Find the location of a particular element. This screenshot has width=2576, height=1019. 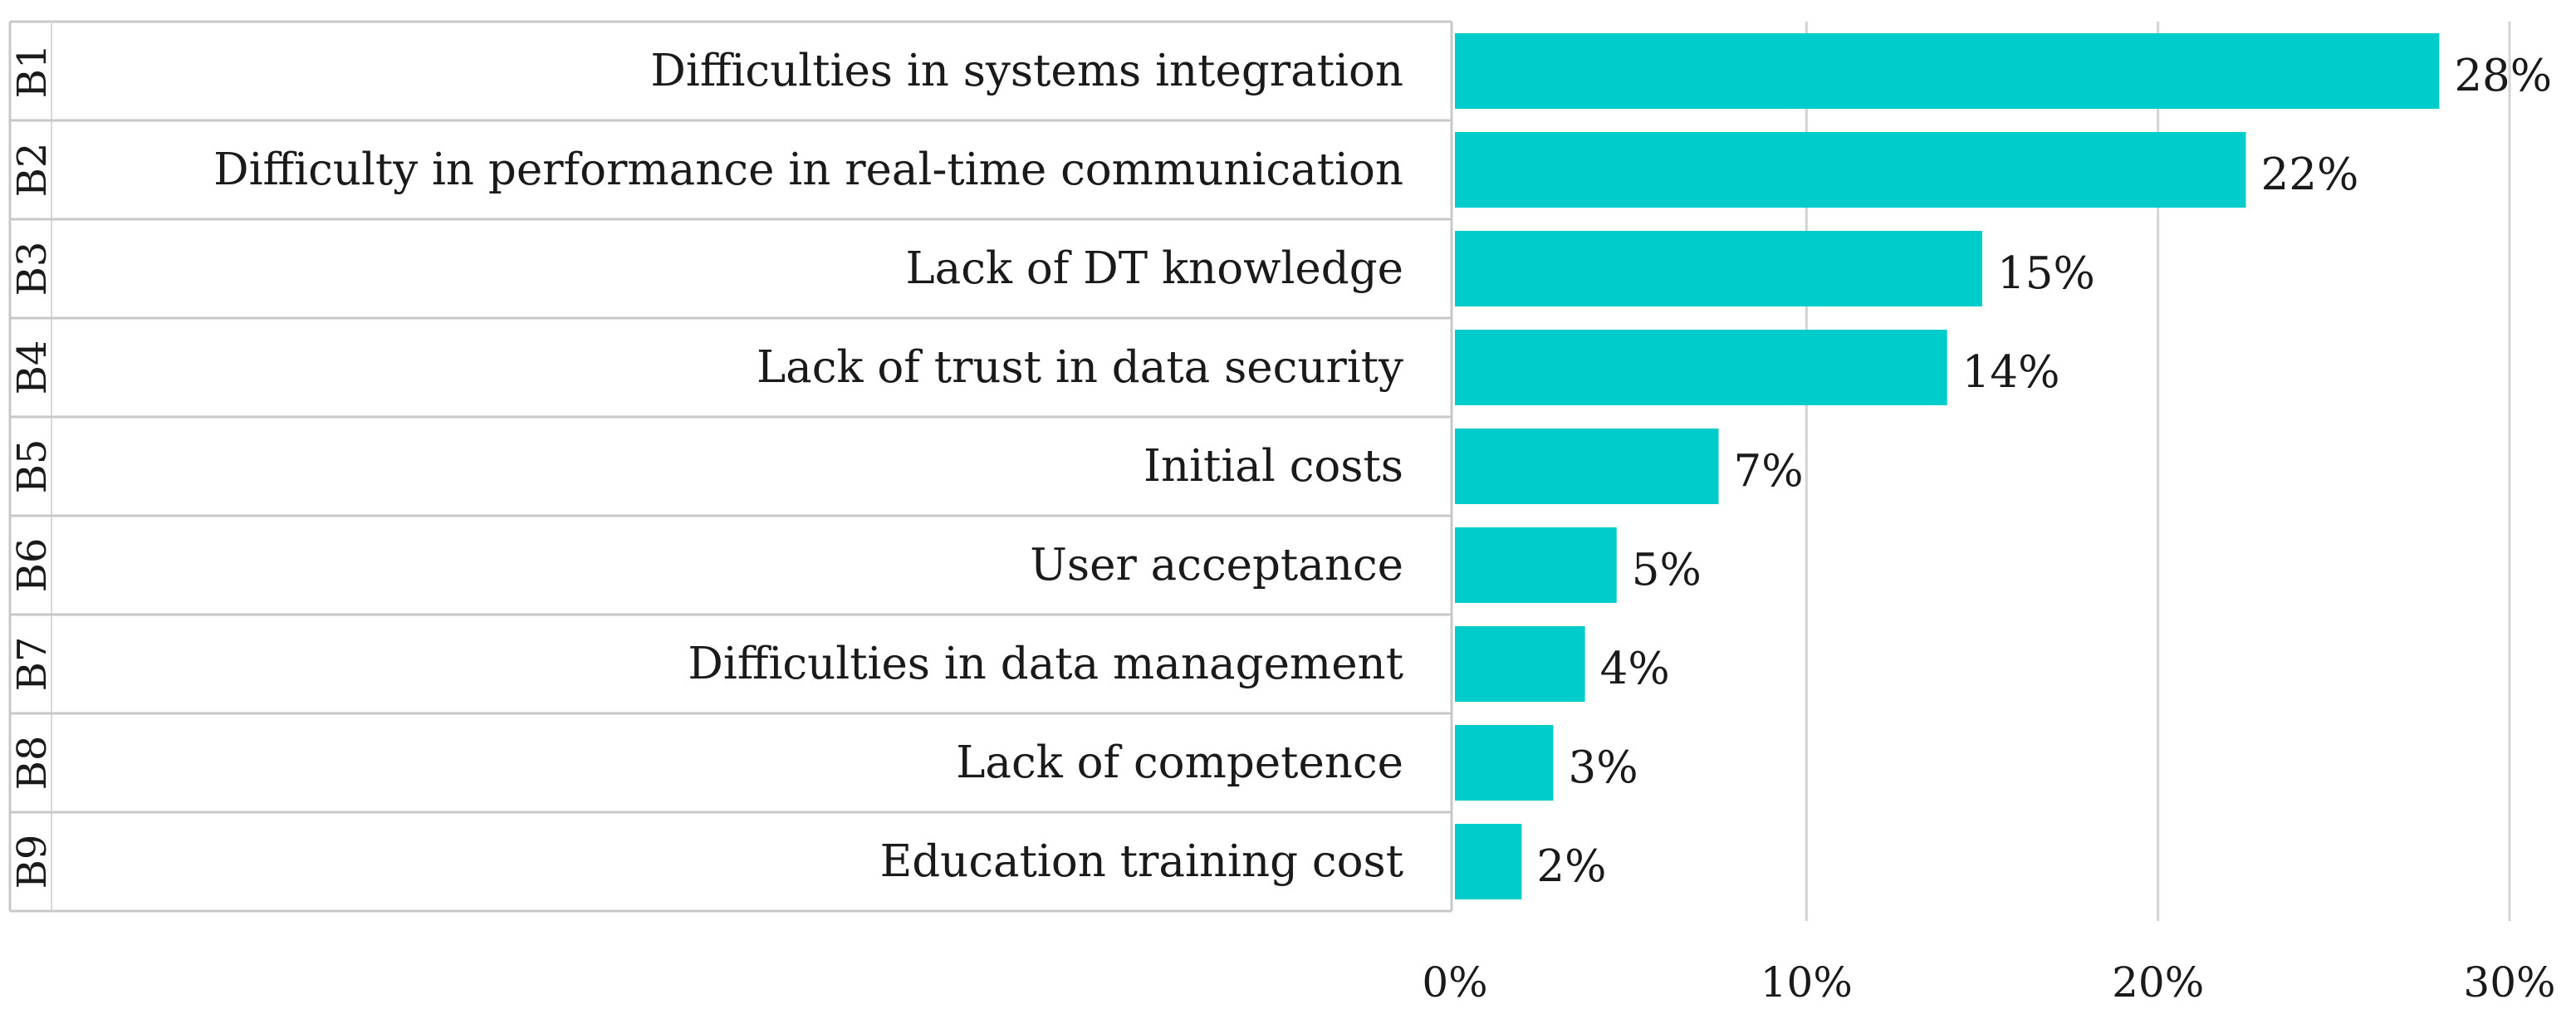

category-code: B7 is located at coordinates (33, 665).